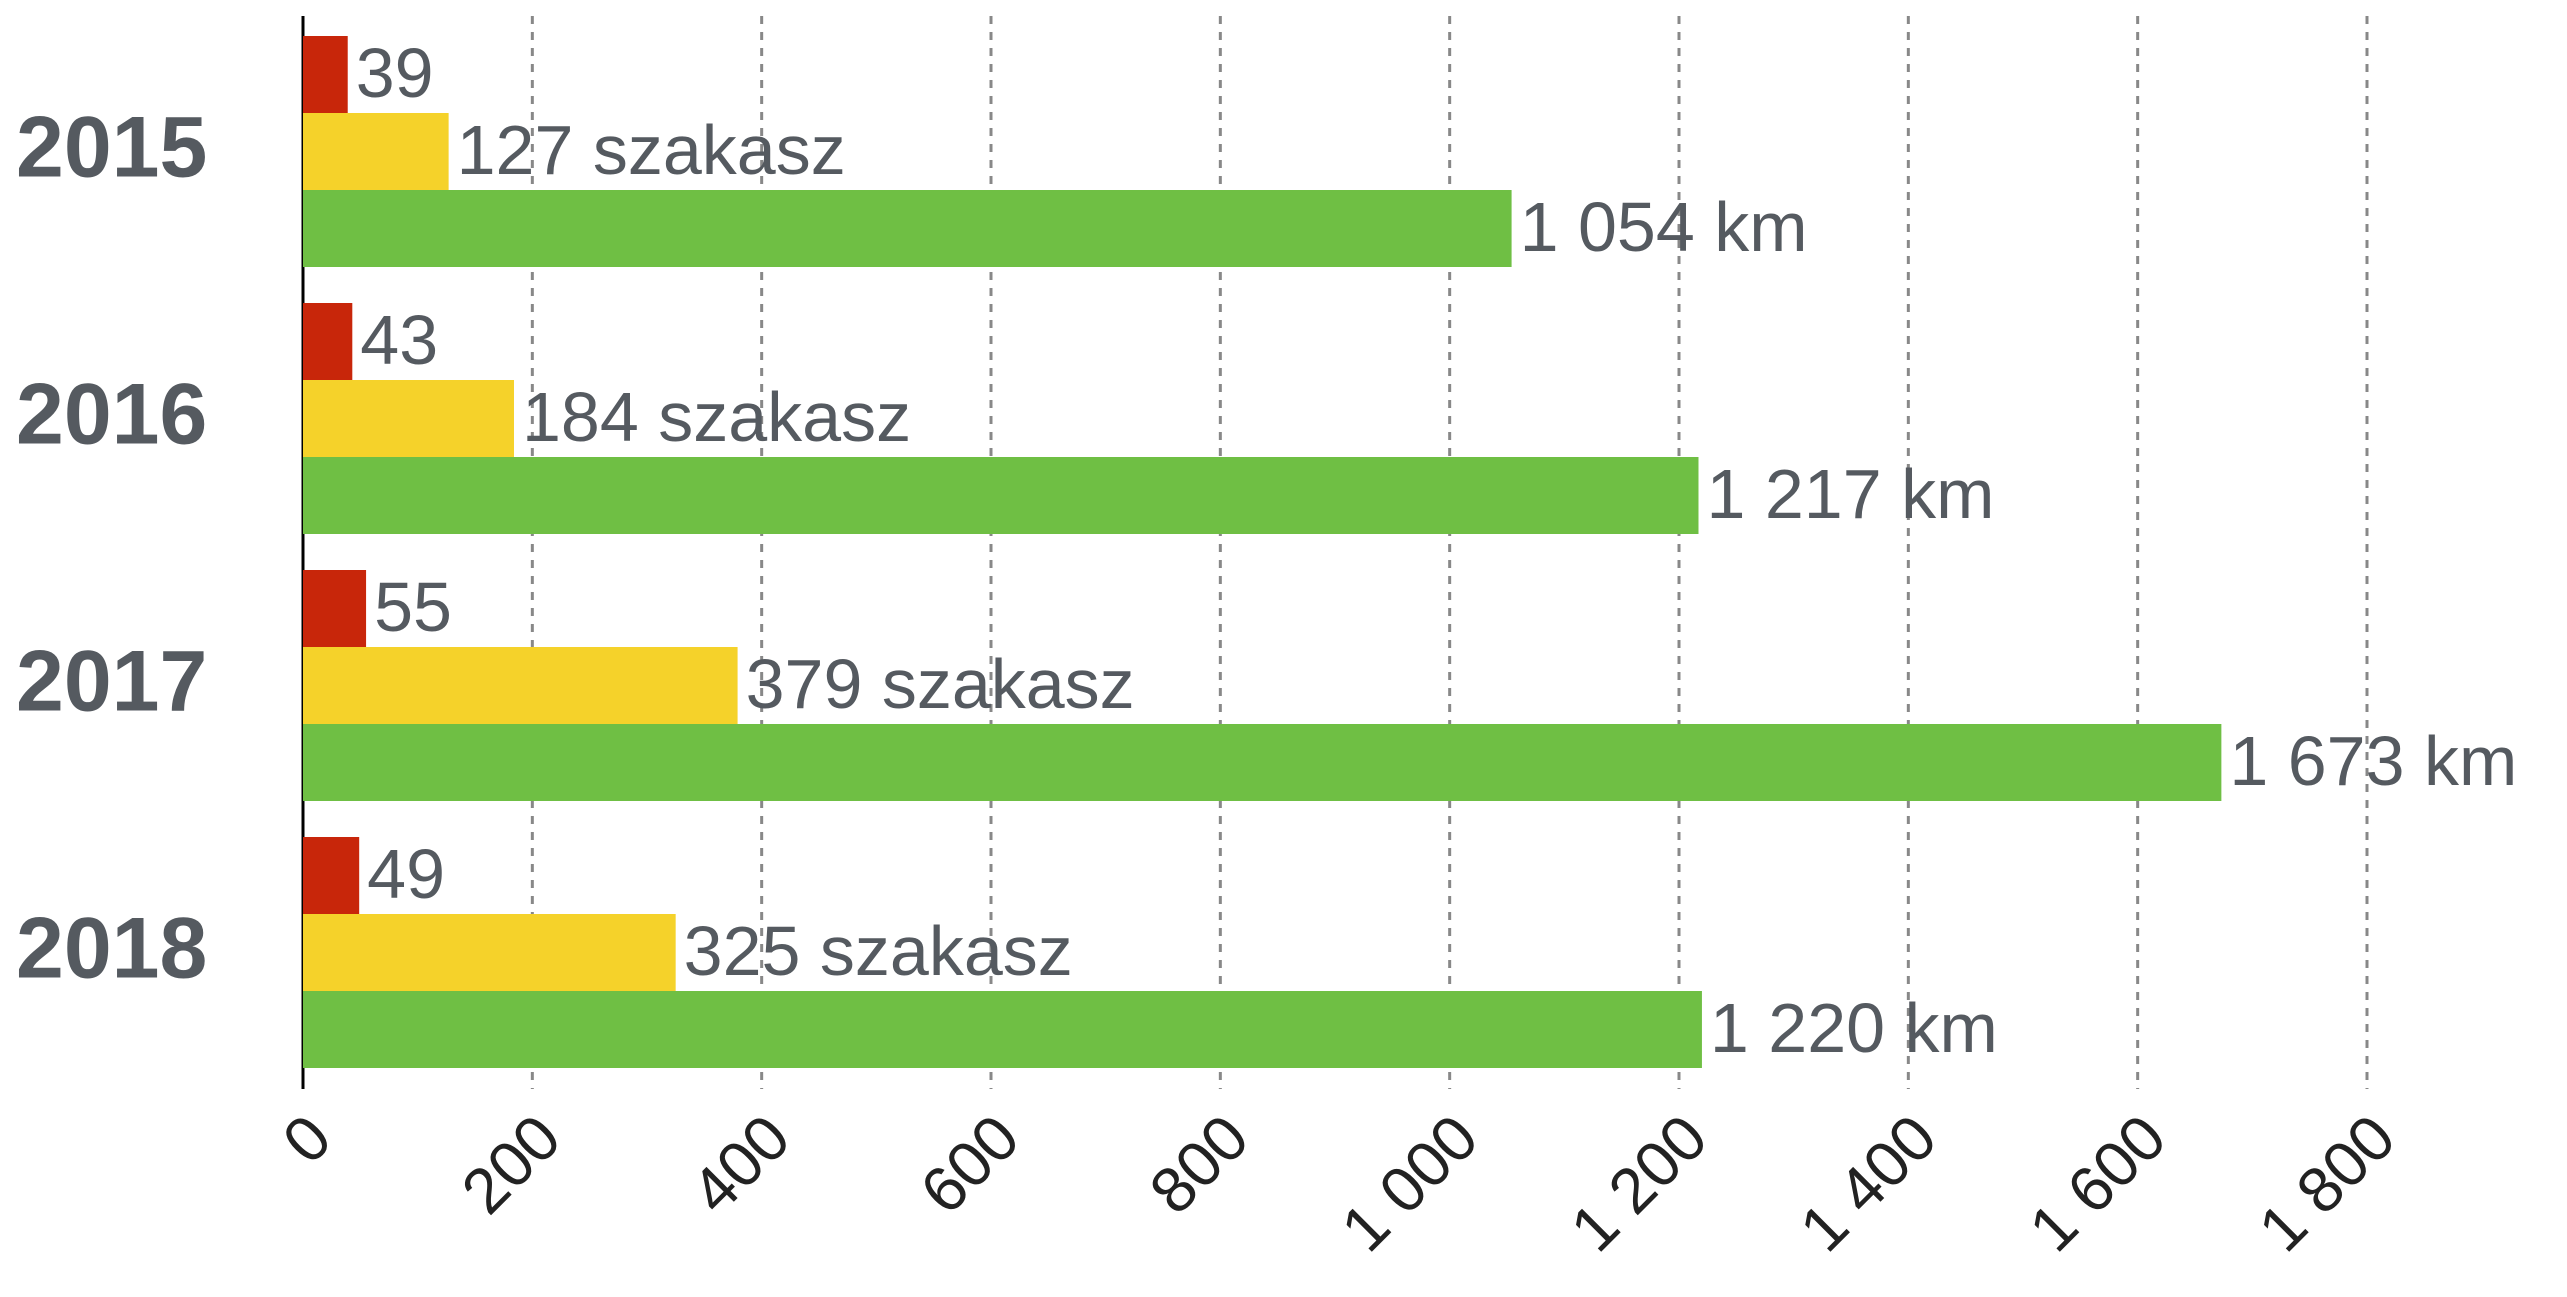  What do you see at coordinates (2097, 1183) in the screenshot?
I see `x-tick-label: 1 600` at bounding box center [2097, 1183].